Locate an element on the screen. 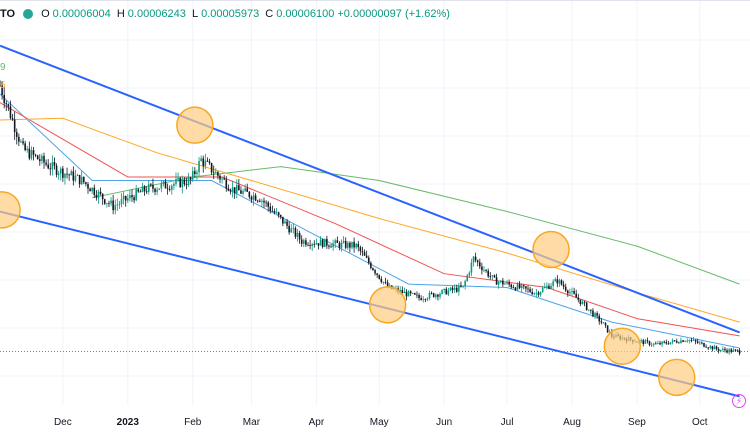 The image size is (750, 435). lightning-icon: ⚡ is located at coordinates (739, 401).